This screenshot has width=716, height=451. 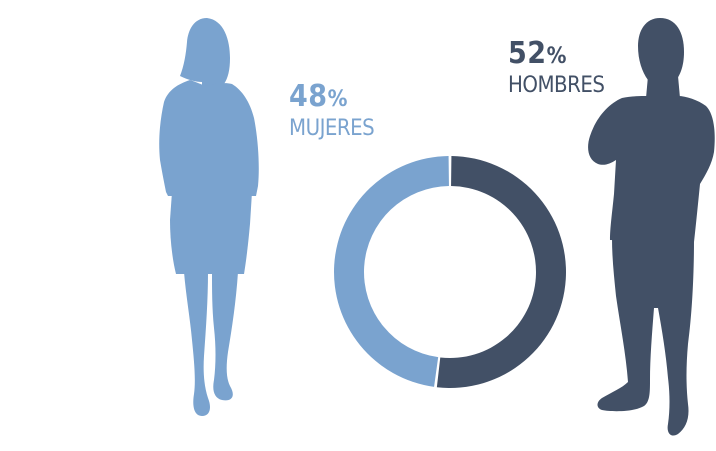 I want to click on women-percent-value: 48%, so click(x=318, y=96).